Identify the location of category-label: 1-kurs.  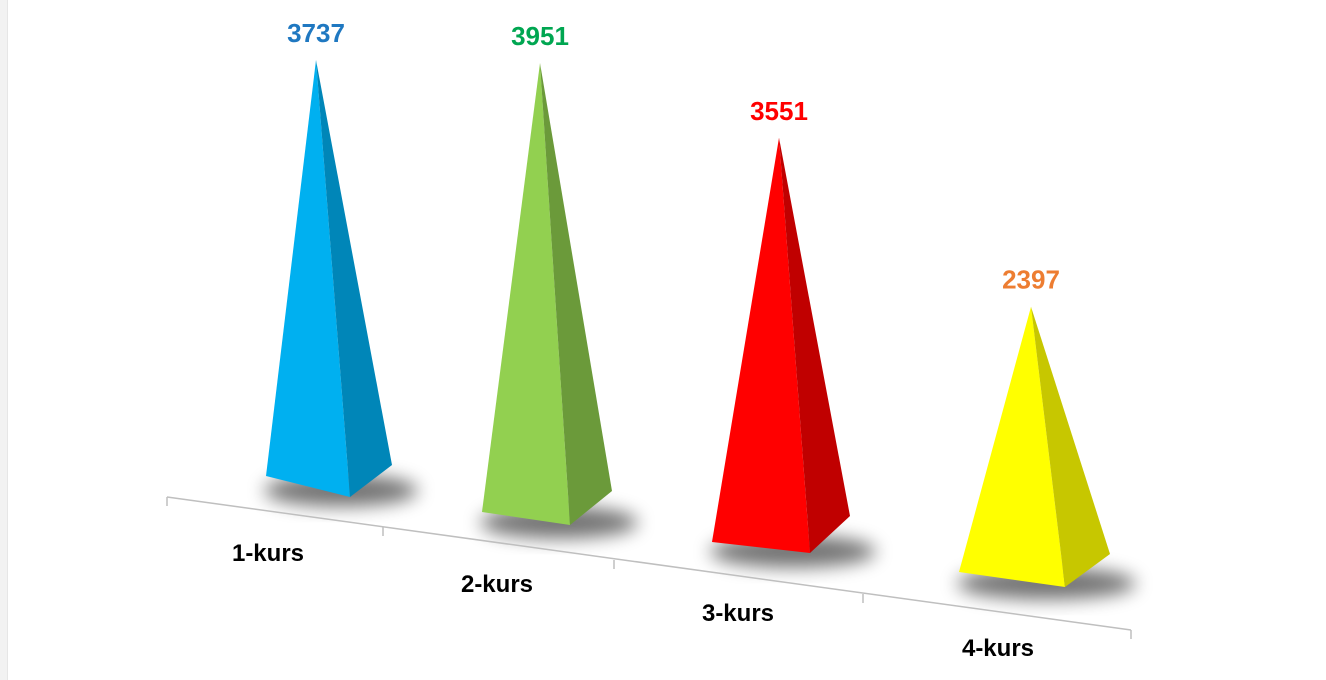
(268, 553).